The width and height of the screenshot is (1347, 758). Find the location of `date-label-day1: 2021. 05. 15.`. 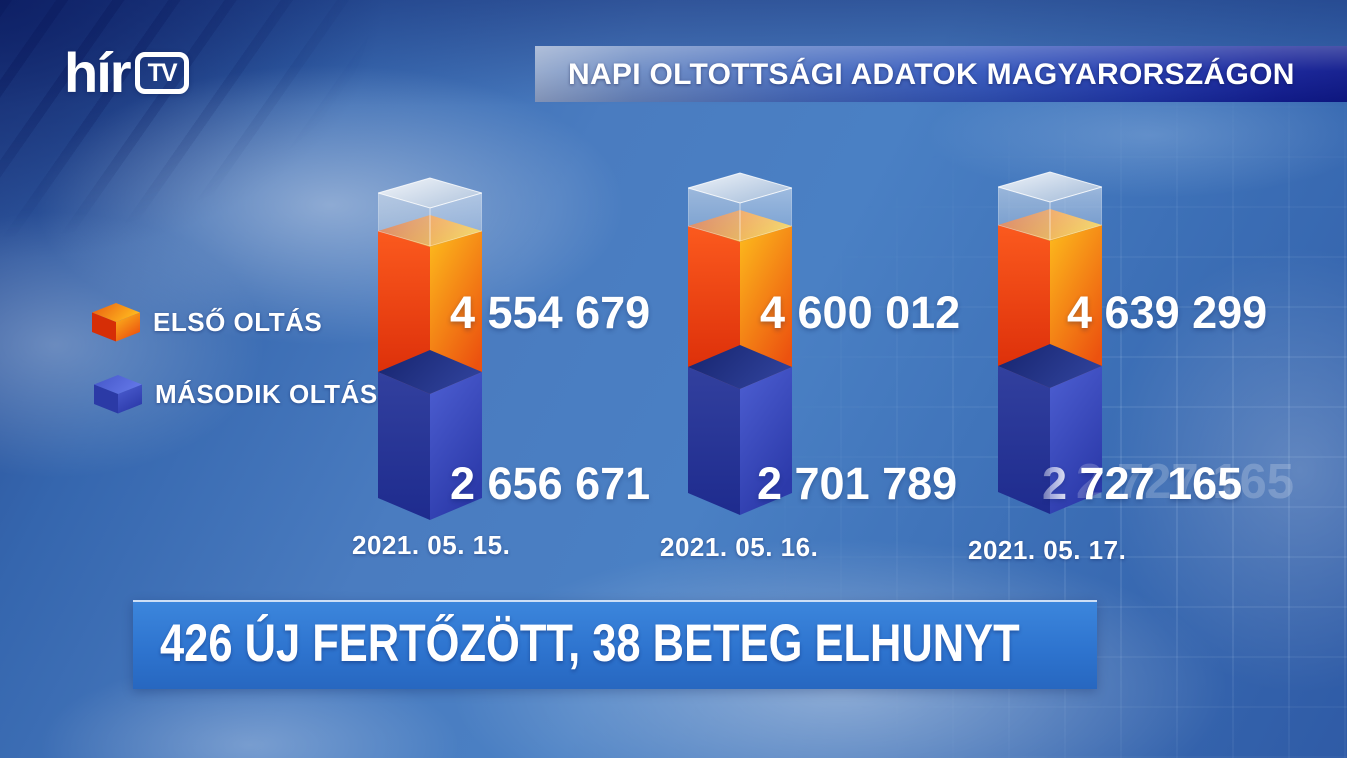

date-label-day1: 2021. 05. 15. is located at coordinates (431, 545).